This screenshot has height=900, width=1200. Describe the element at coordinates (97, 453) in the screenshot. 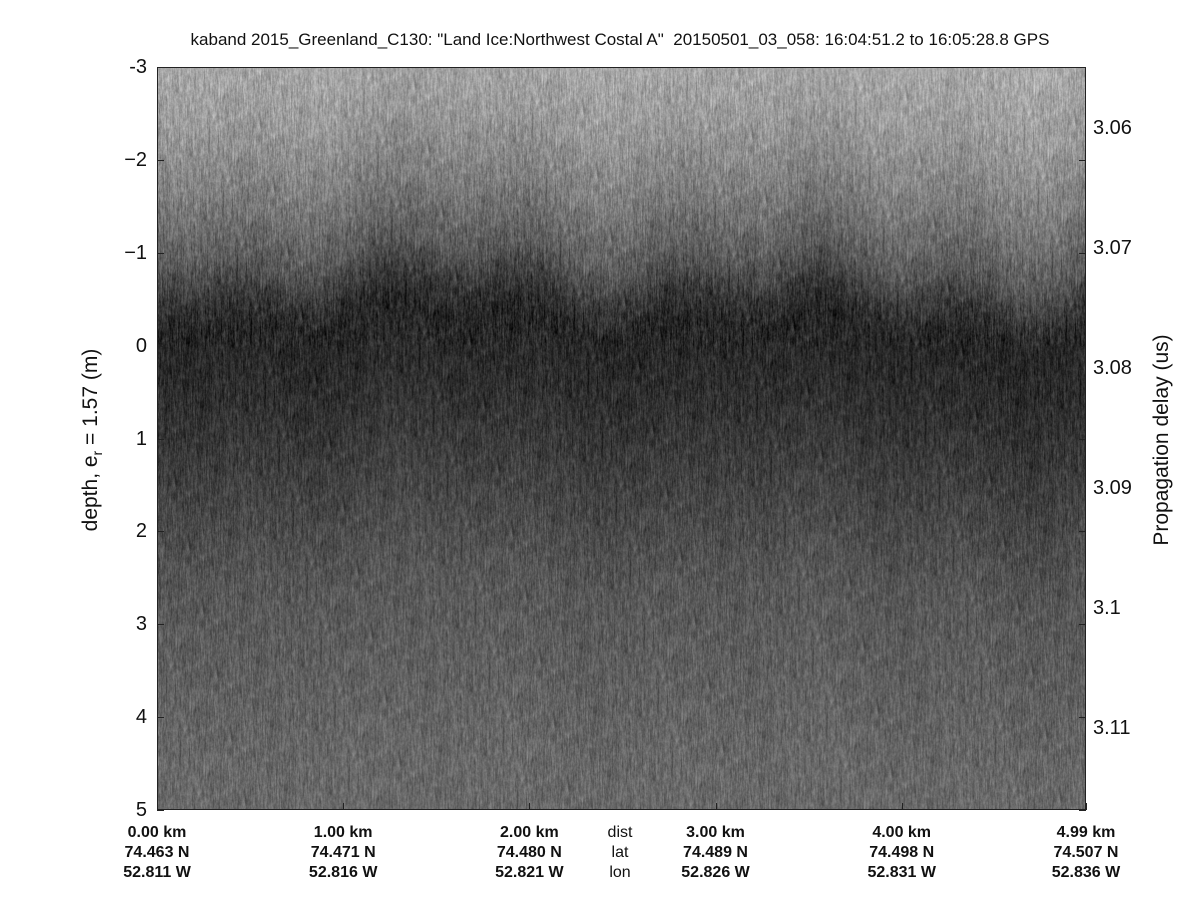

I see `ylabel-sub: r` at that location.